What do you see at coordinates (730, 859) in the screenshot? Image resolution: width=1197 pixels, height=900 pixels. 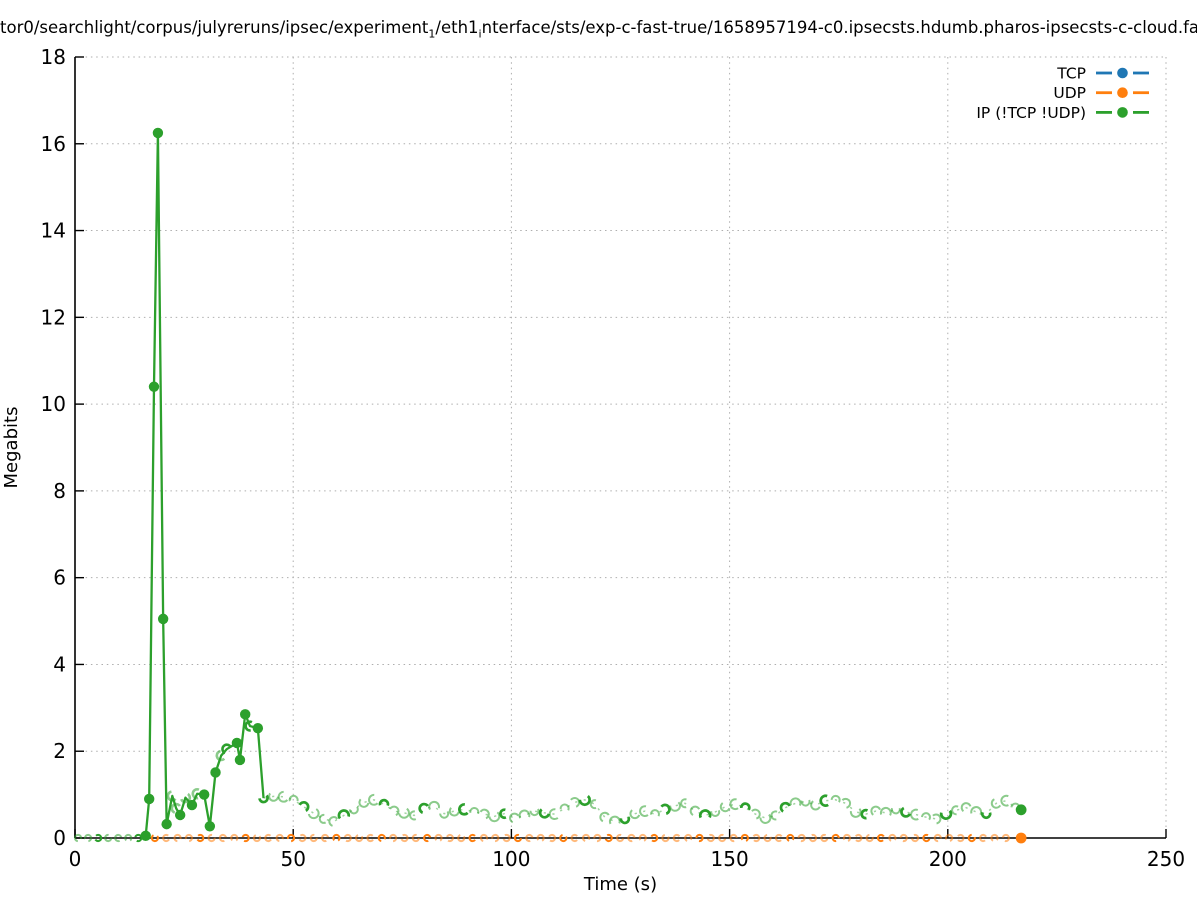 I see `x-tick-label: 150` at bounding box center [730, 859].